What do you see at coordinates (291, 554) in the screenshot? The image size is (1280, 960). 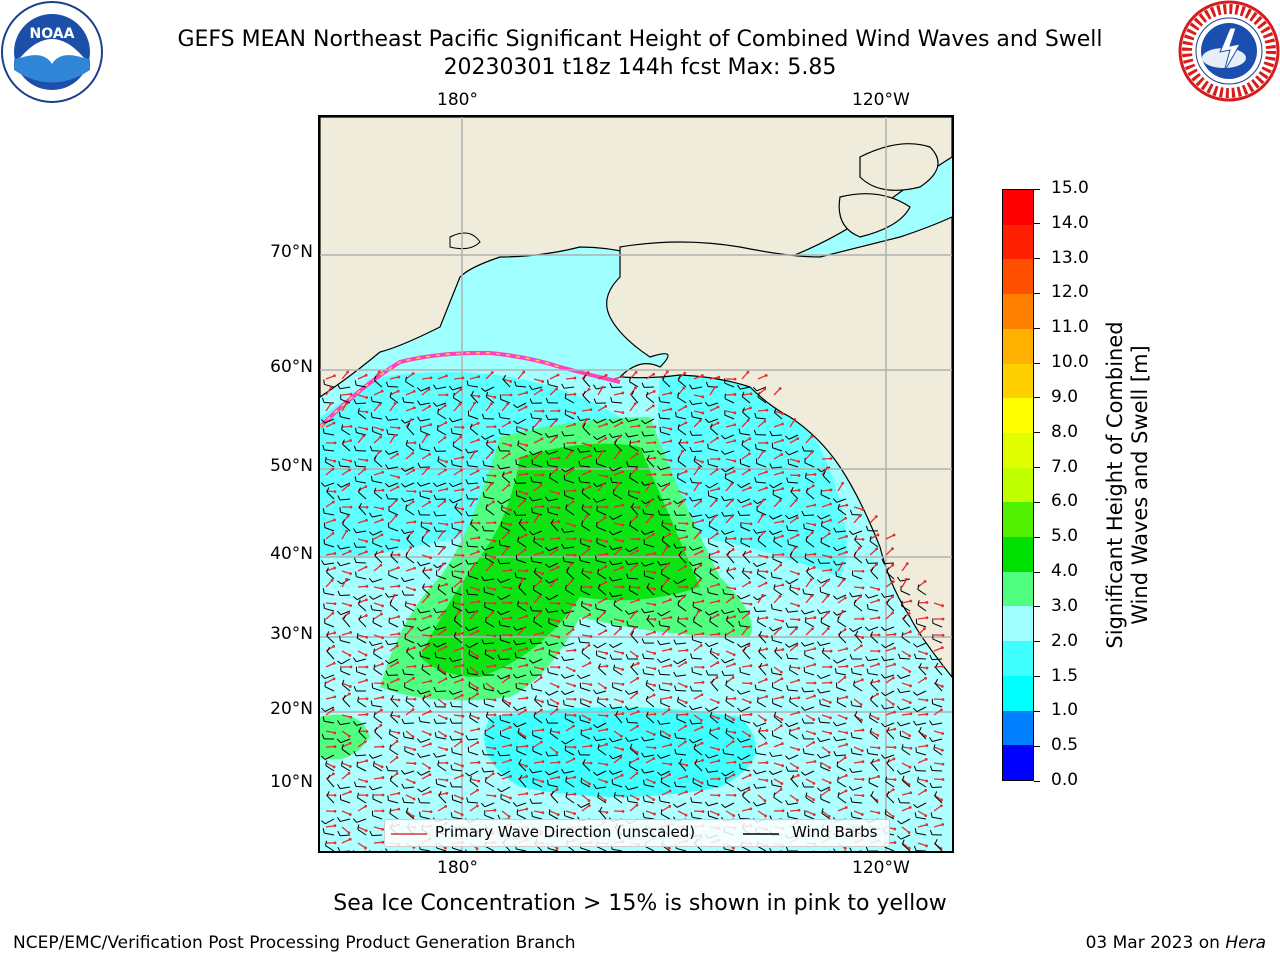 I see `lat-label-40n: 40°N` at bounding box center [291, 554].